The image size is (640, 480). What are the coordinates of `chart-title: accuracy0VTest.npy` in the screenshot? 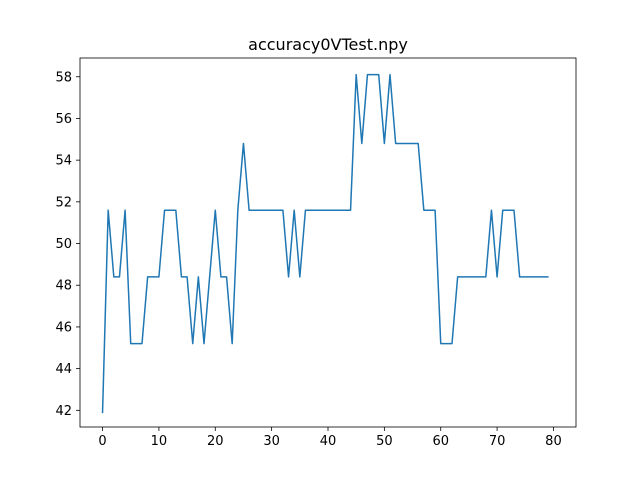 It's located at (328, 44).